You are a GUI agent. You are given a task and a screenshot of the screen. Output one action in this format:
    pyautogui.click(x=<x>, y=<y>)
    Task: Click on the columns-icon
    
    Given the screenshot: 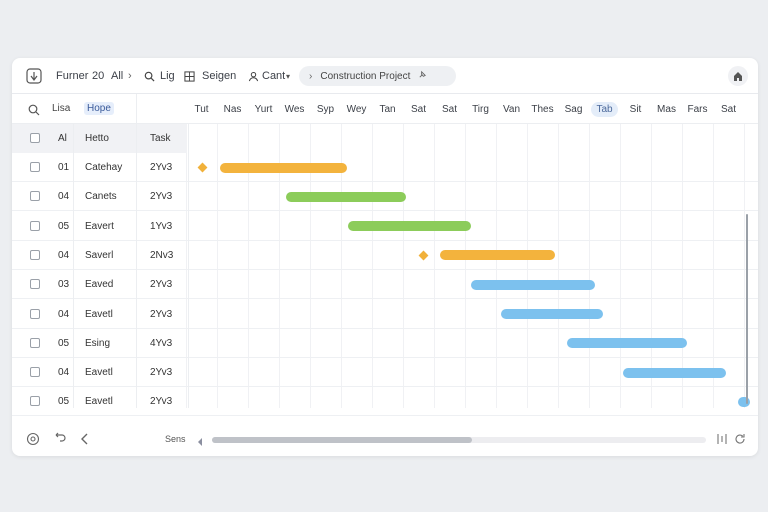 What is the action you would take?
    pyautogui.click(x=722, y=441)
    